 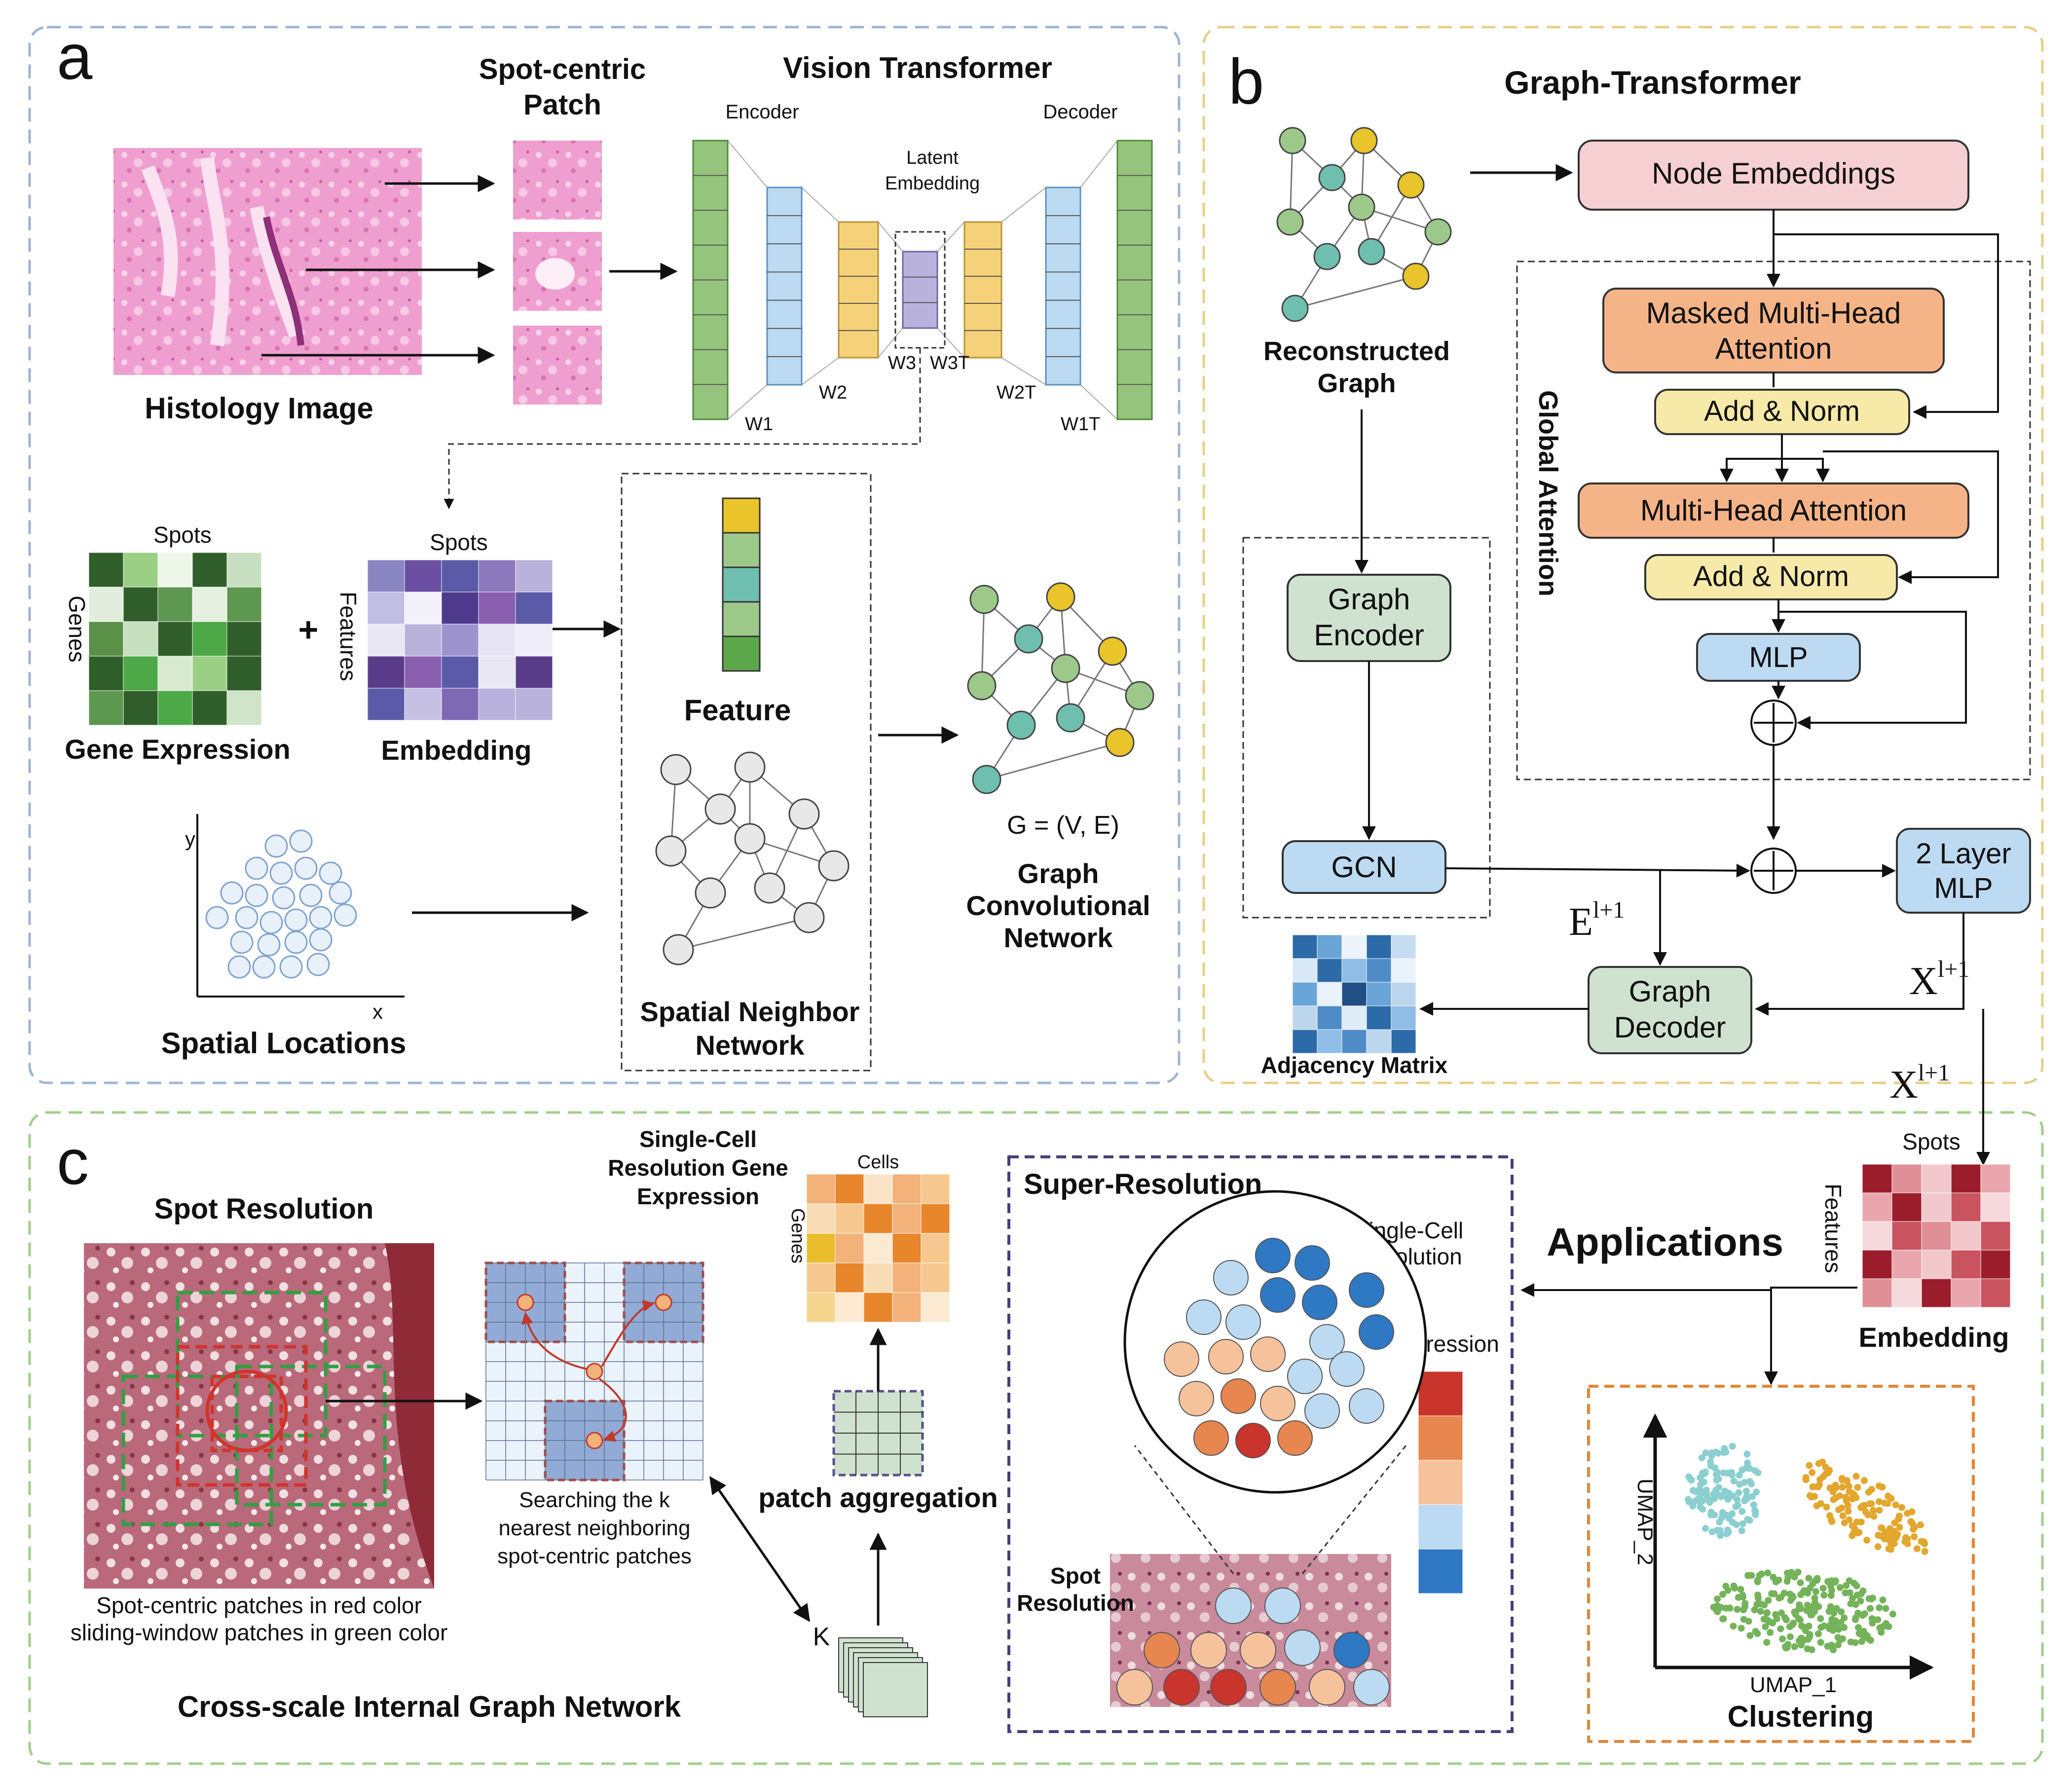 What do you see at coordinates (77, 629) in the screenshot?
I see `gene-expr-genes-label: Genes` at bounding box center [77, 629].